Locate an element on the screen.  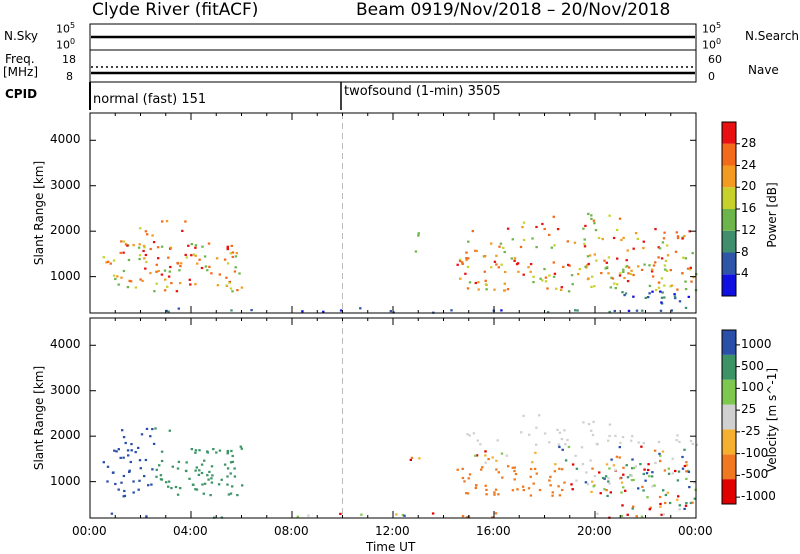
station-title: Clyde River (fitACF) is located at coordinates (175, 10).